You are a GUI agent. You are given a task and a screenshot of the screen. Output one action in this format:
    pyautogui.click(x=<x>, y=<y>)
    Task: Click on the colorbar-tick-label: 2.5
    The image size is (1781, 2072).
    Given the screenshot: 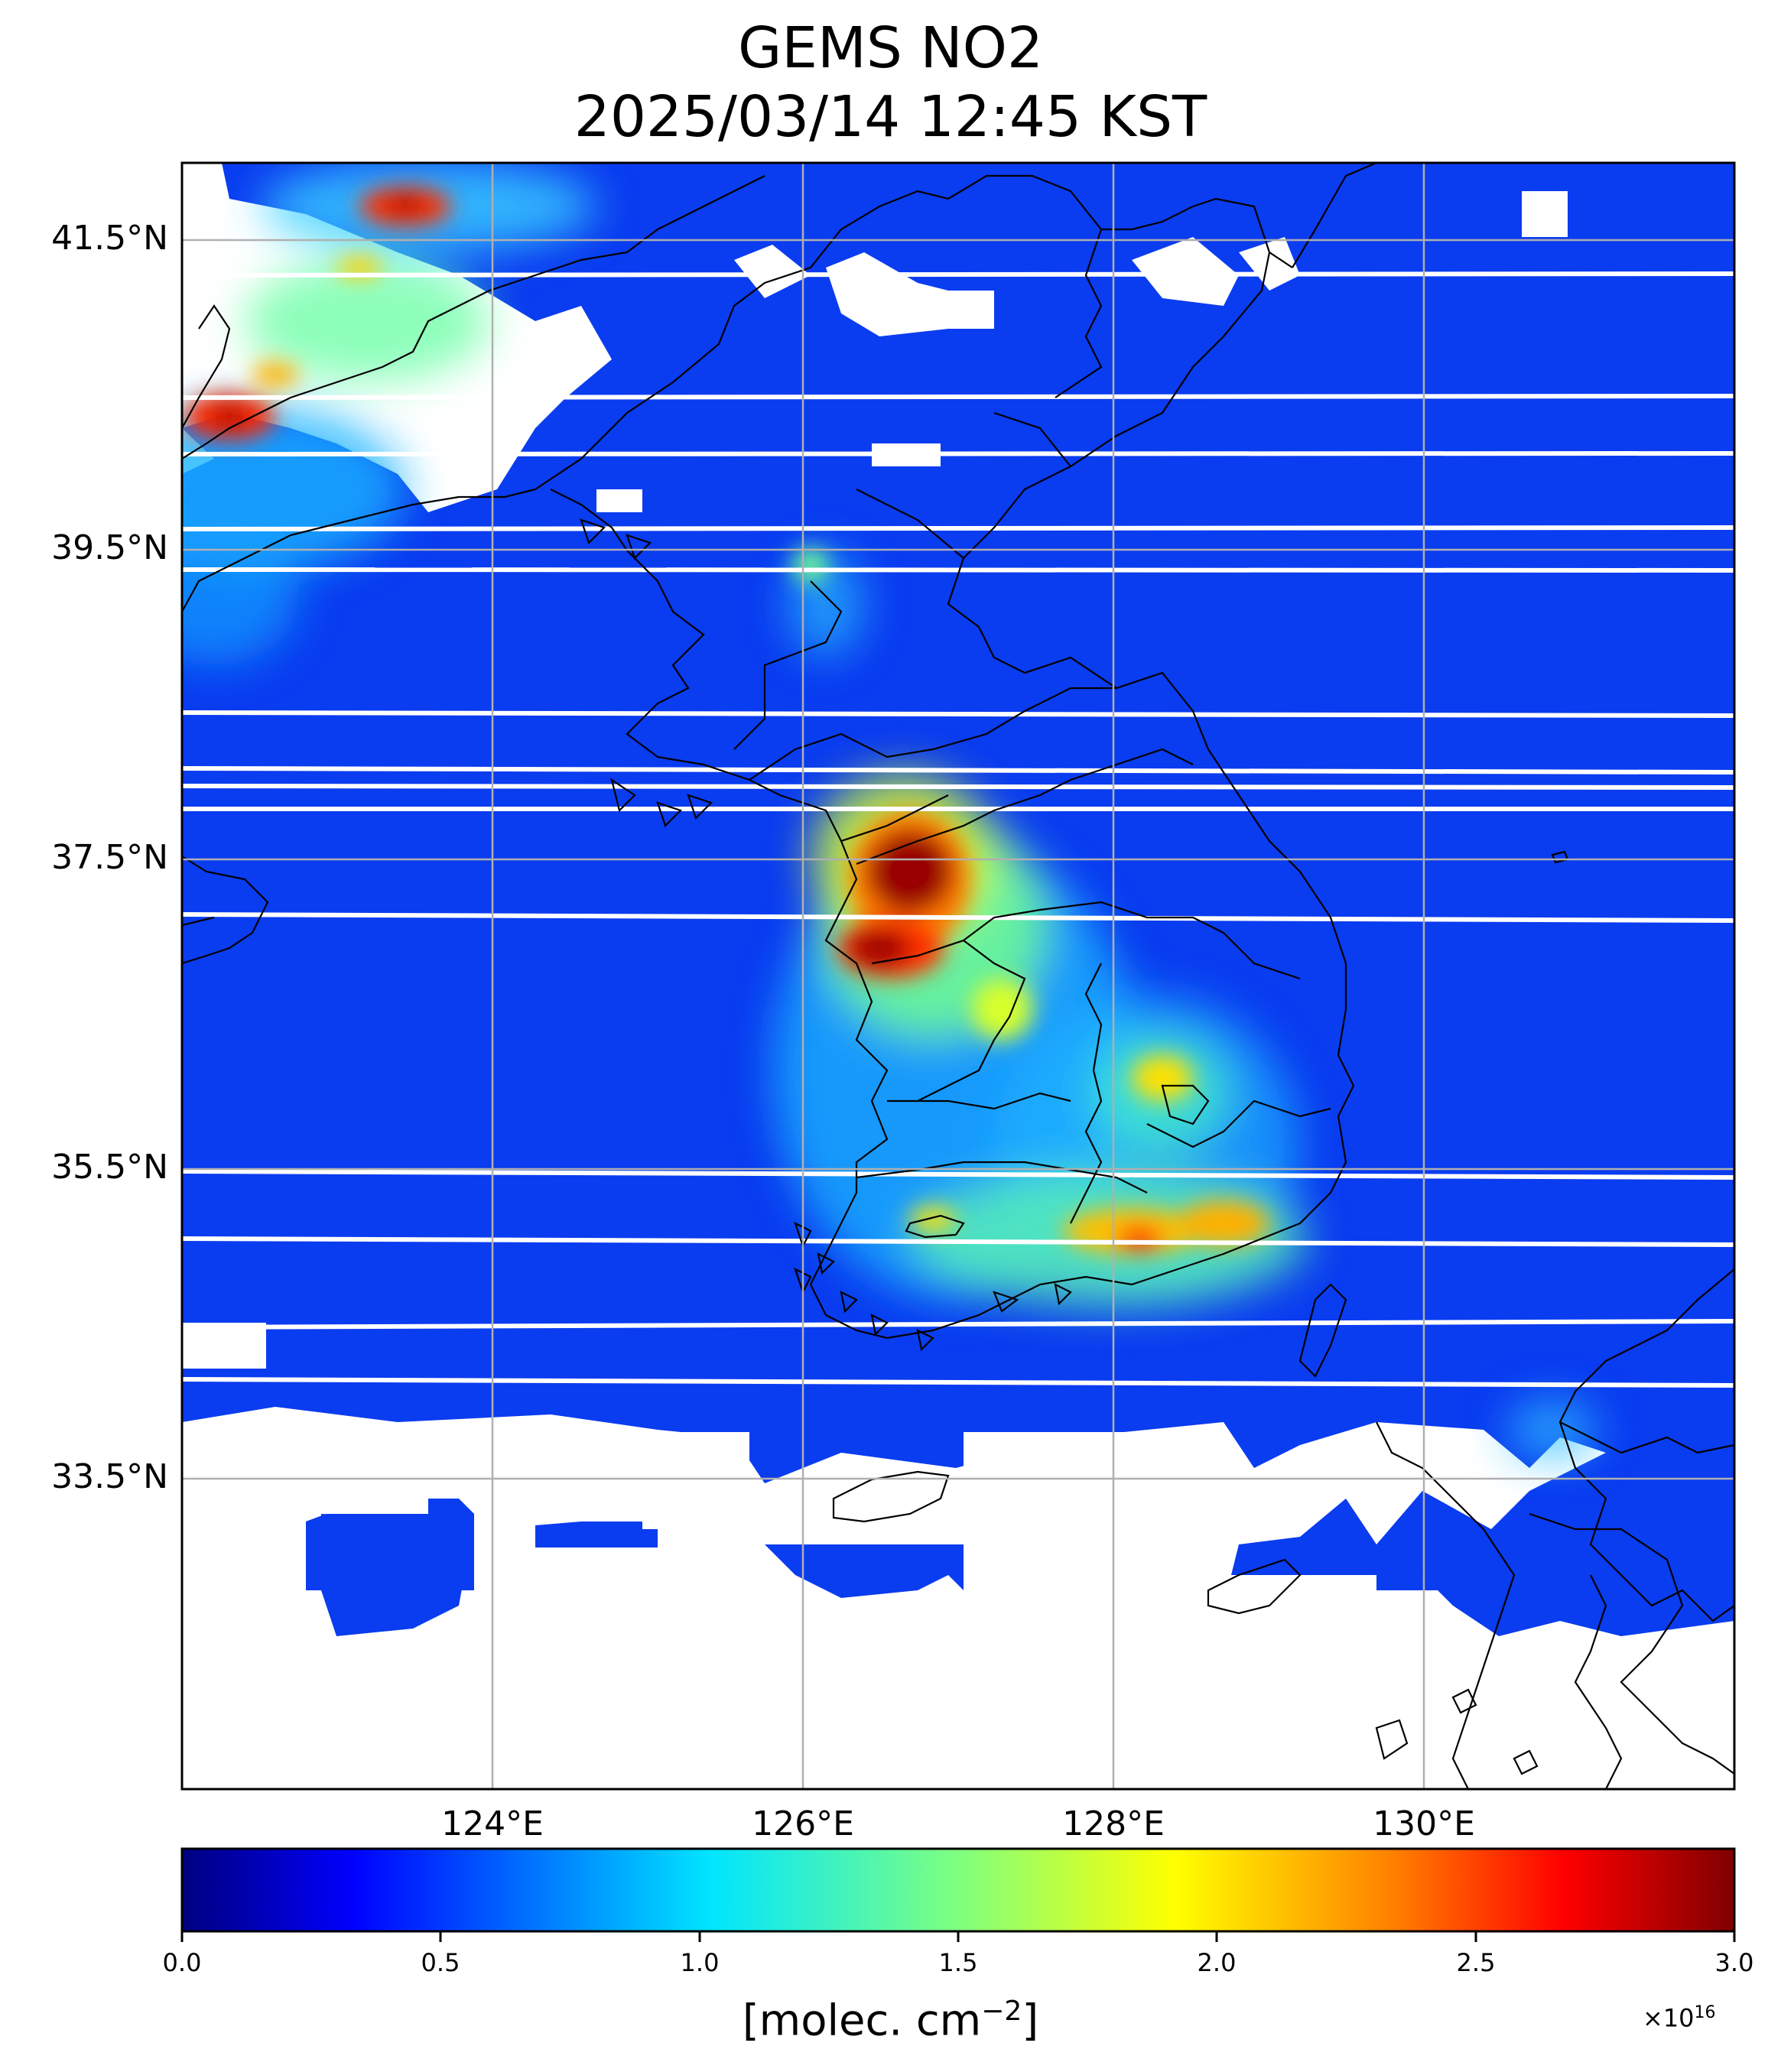 What is the action you would take?
    pyautogui.click(x=1476, y=1963)
    